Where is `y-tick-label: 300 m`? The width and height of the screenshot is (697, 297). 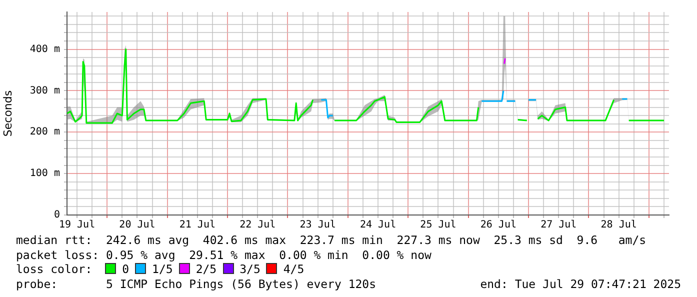
y-tick-label: 300 m is located at coordinates (45, 90).